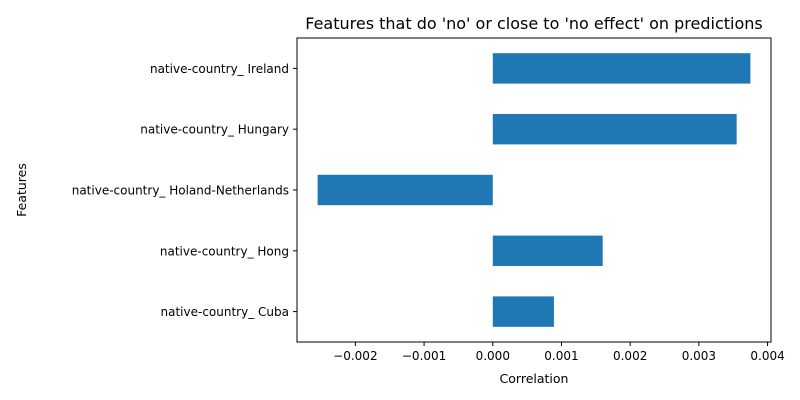 The image size is (800, 400). Describe the element at coordinates (424, 356) in the screenshot. I see `x-tick-label-1: −0.001` at that location.